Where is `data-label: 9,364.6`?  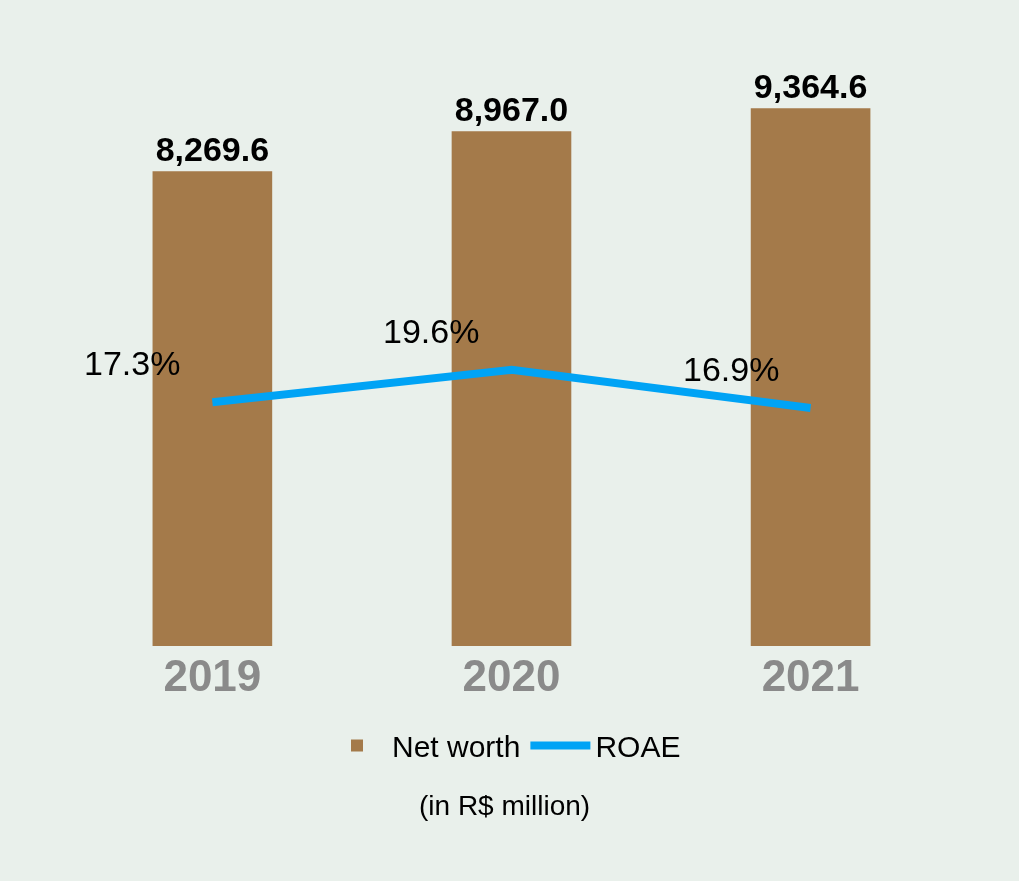
data-label: 9,364.6 is located at coordinates (810, 86).